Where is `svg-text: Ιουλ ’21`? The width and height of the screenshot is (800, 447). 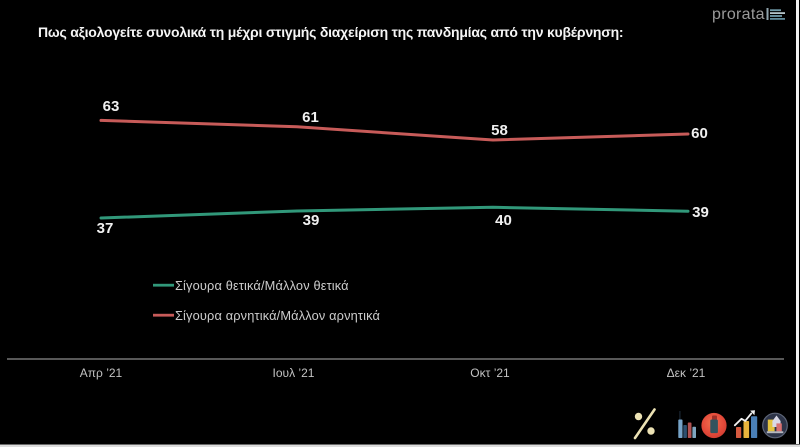
svg-text: Ιουλ ’21 is located at coordinates (294, 373).